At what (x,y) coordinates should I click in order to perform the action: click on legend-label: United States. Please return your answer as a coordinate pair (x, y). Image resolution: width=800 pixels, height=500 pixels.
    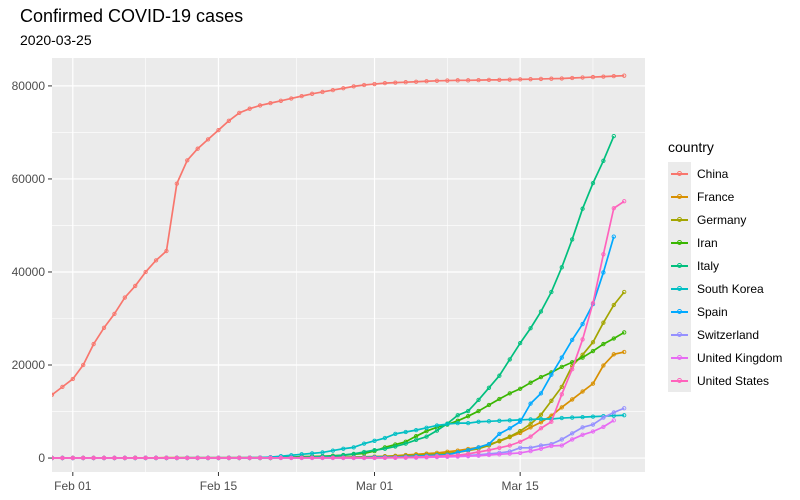
    Looking at the image, I should click on (733, 380).